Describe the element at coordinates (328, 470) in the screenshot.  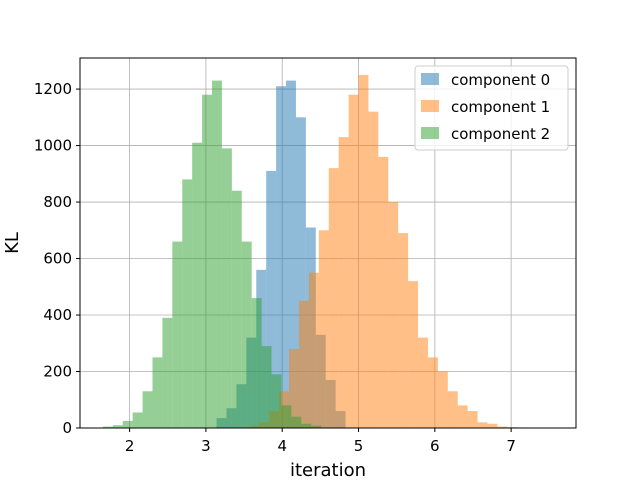
I see `x-axis-label: iteration` at that location.